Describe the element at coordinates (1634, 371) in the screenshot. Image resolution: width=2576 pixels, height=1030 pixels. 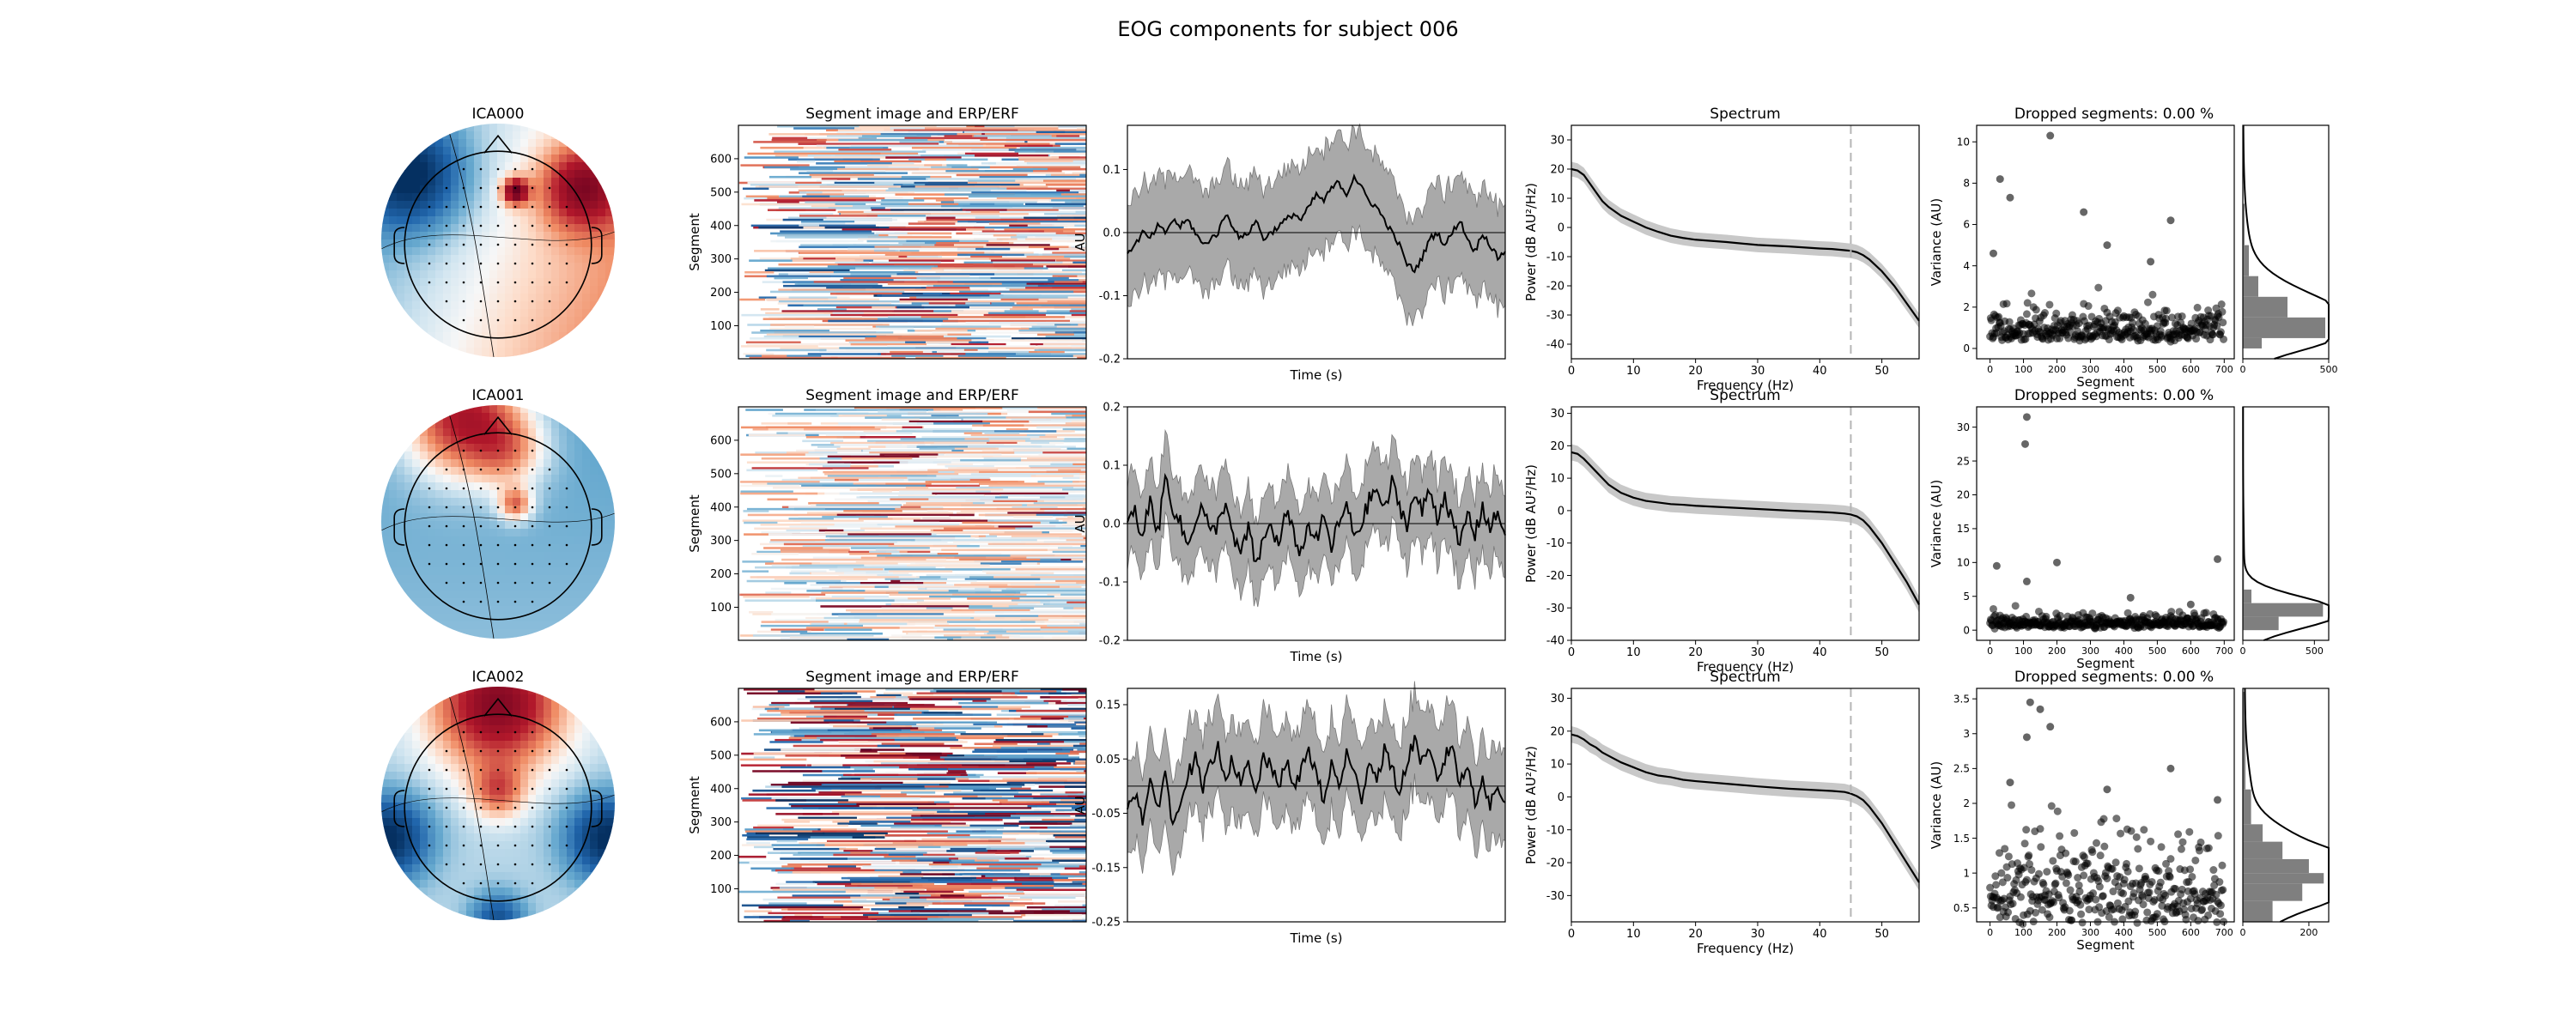
I see `x-tick-label: 10` at that location.